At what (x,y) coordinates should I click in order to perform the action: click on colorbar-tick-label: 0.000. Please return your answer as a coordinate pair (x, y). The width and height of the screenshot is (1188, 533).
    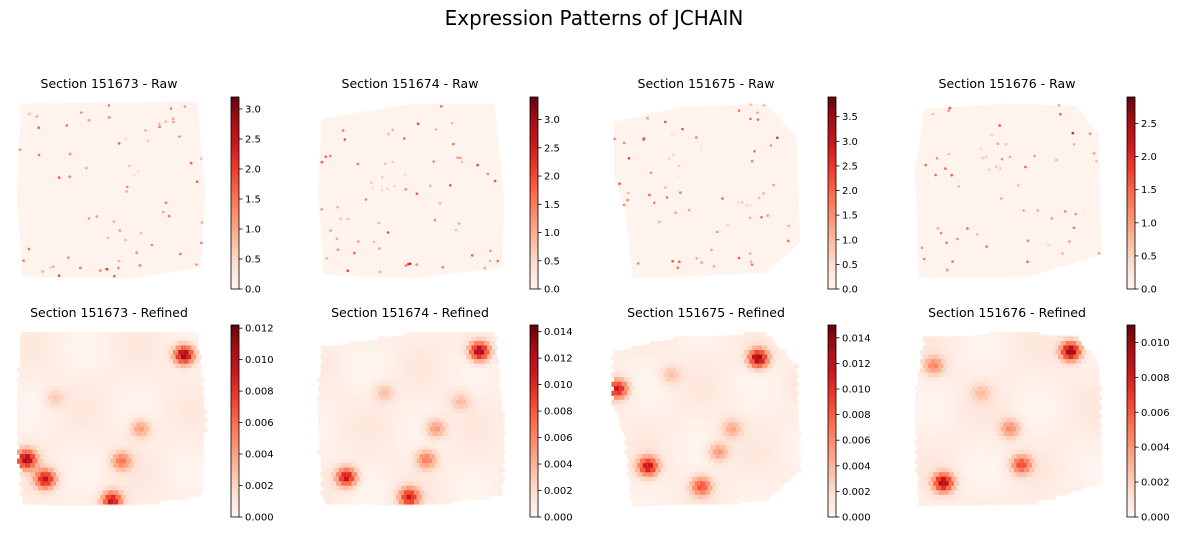
    Looking at the image, I should click on (259, 518).